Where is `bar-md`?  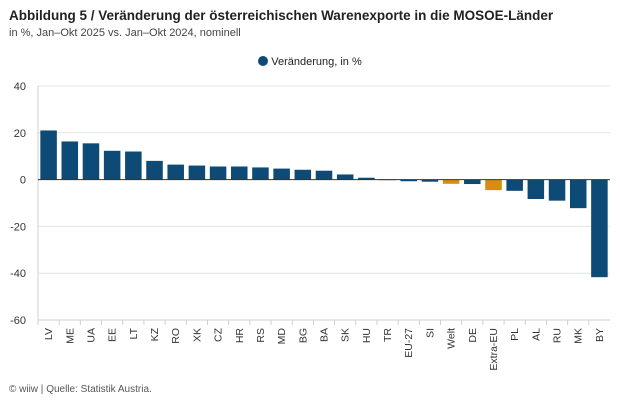
bar-md is located at coordinates (281, 174).